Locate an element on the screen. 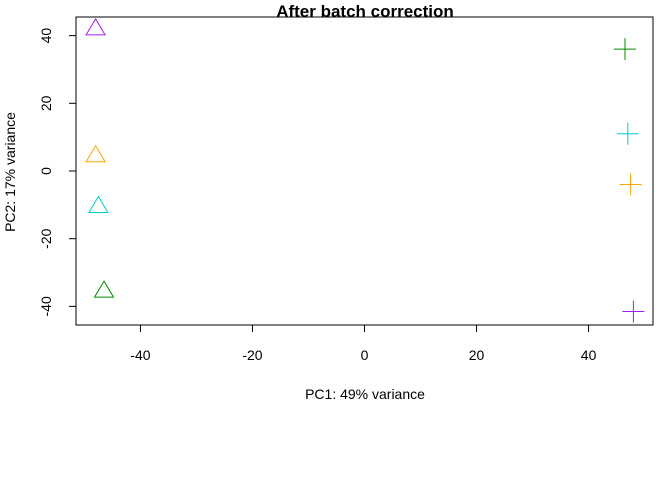 The image size is (672, 480). x-tick-label: 40 is located at coordinates (589, 355).